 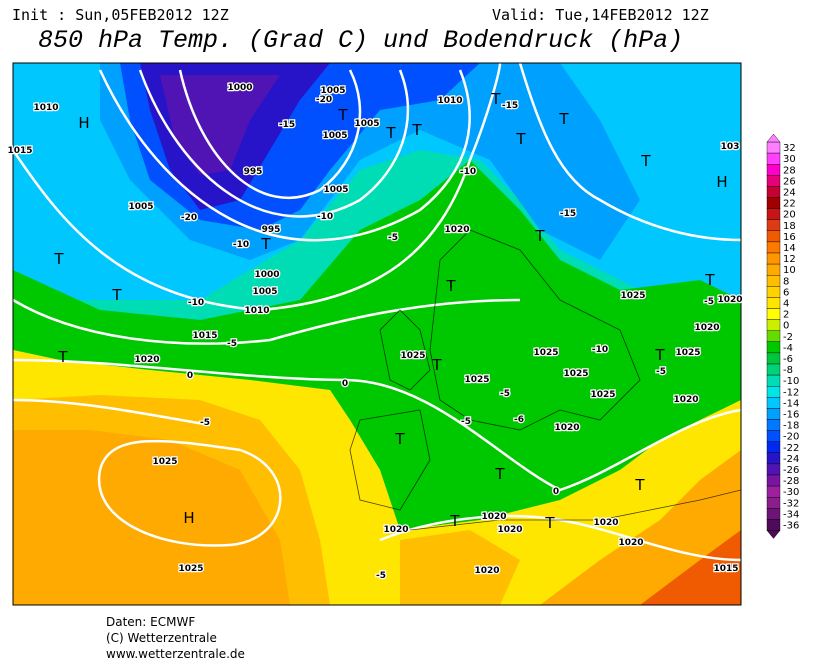 What do you see at coordinates (789, 159) in the screenshot?
I see `colorbar-label: 30` at bounding box center [789, 159].